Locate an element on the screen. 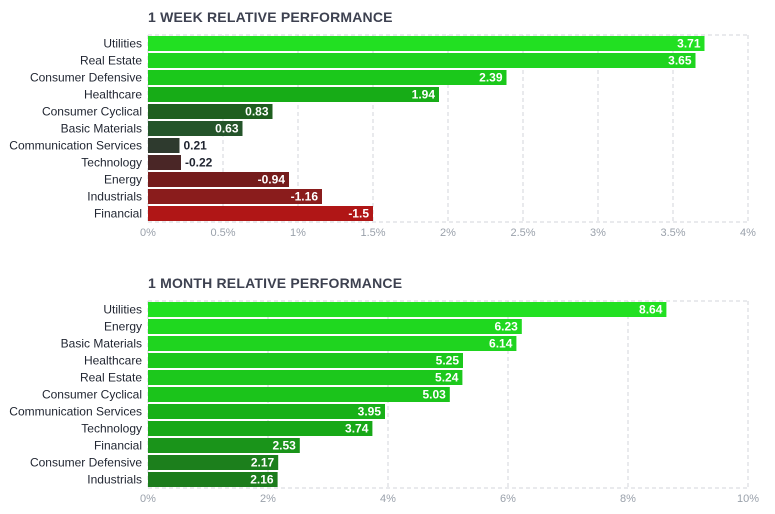  week-category-label: Consumer Defensive is located at coordinates (86, 78).